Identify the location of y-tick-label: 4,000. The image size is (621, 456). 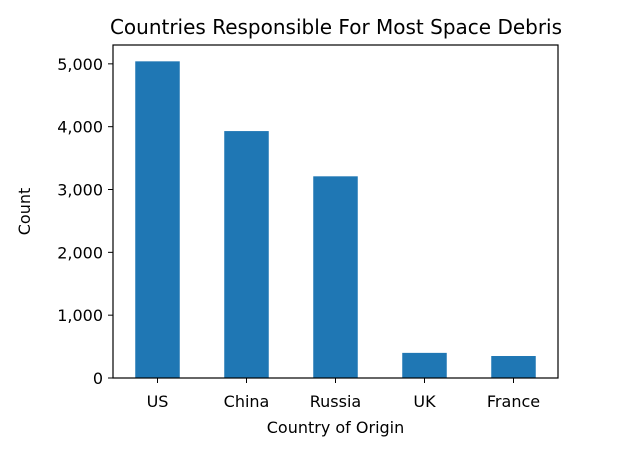
(80, 127).